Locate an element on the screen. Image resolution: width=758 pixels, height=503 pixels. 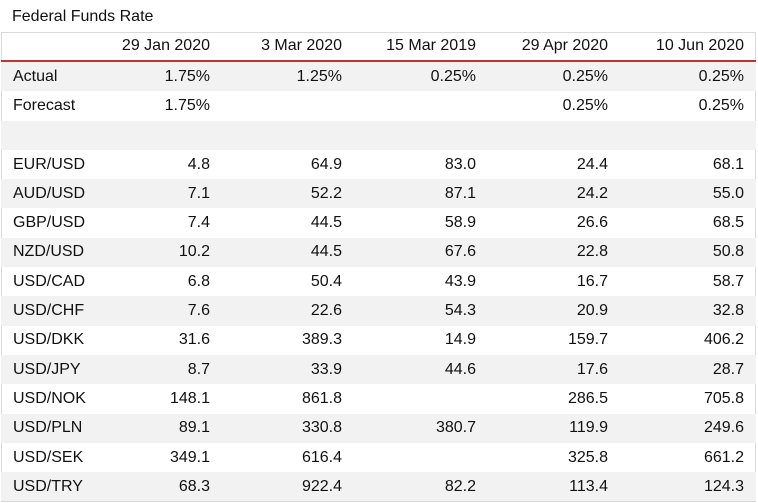
value-cell: 705.8 is located at coordinates (723, 398).